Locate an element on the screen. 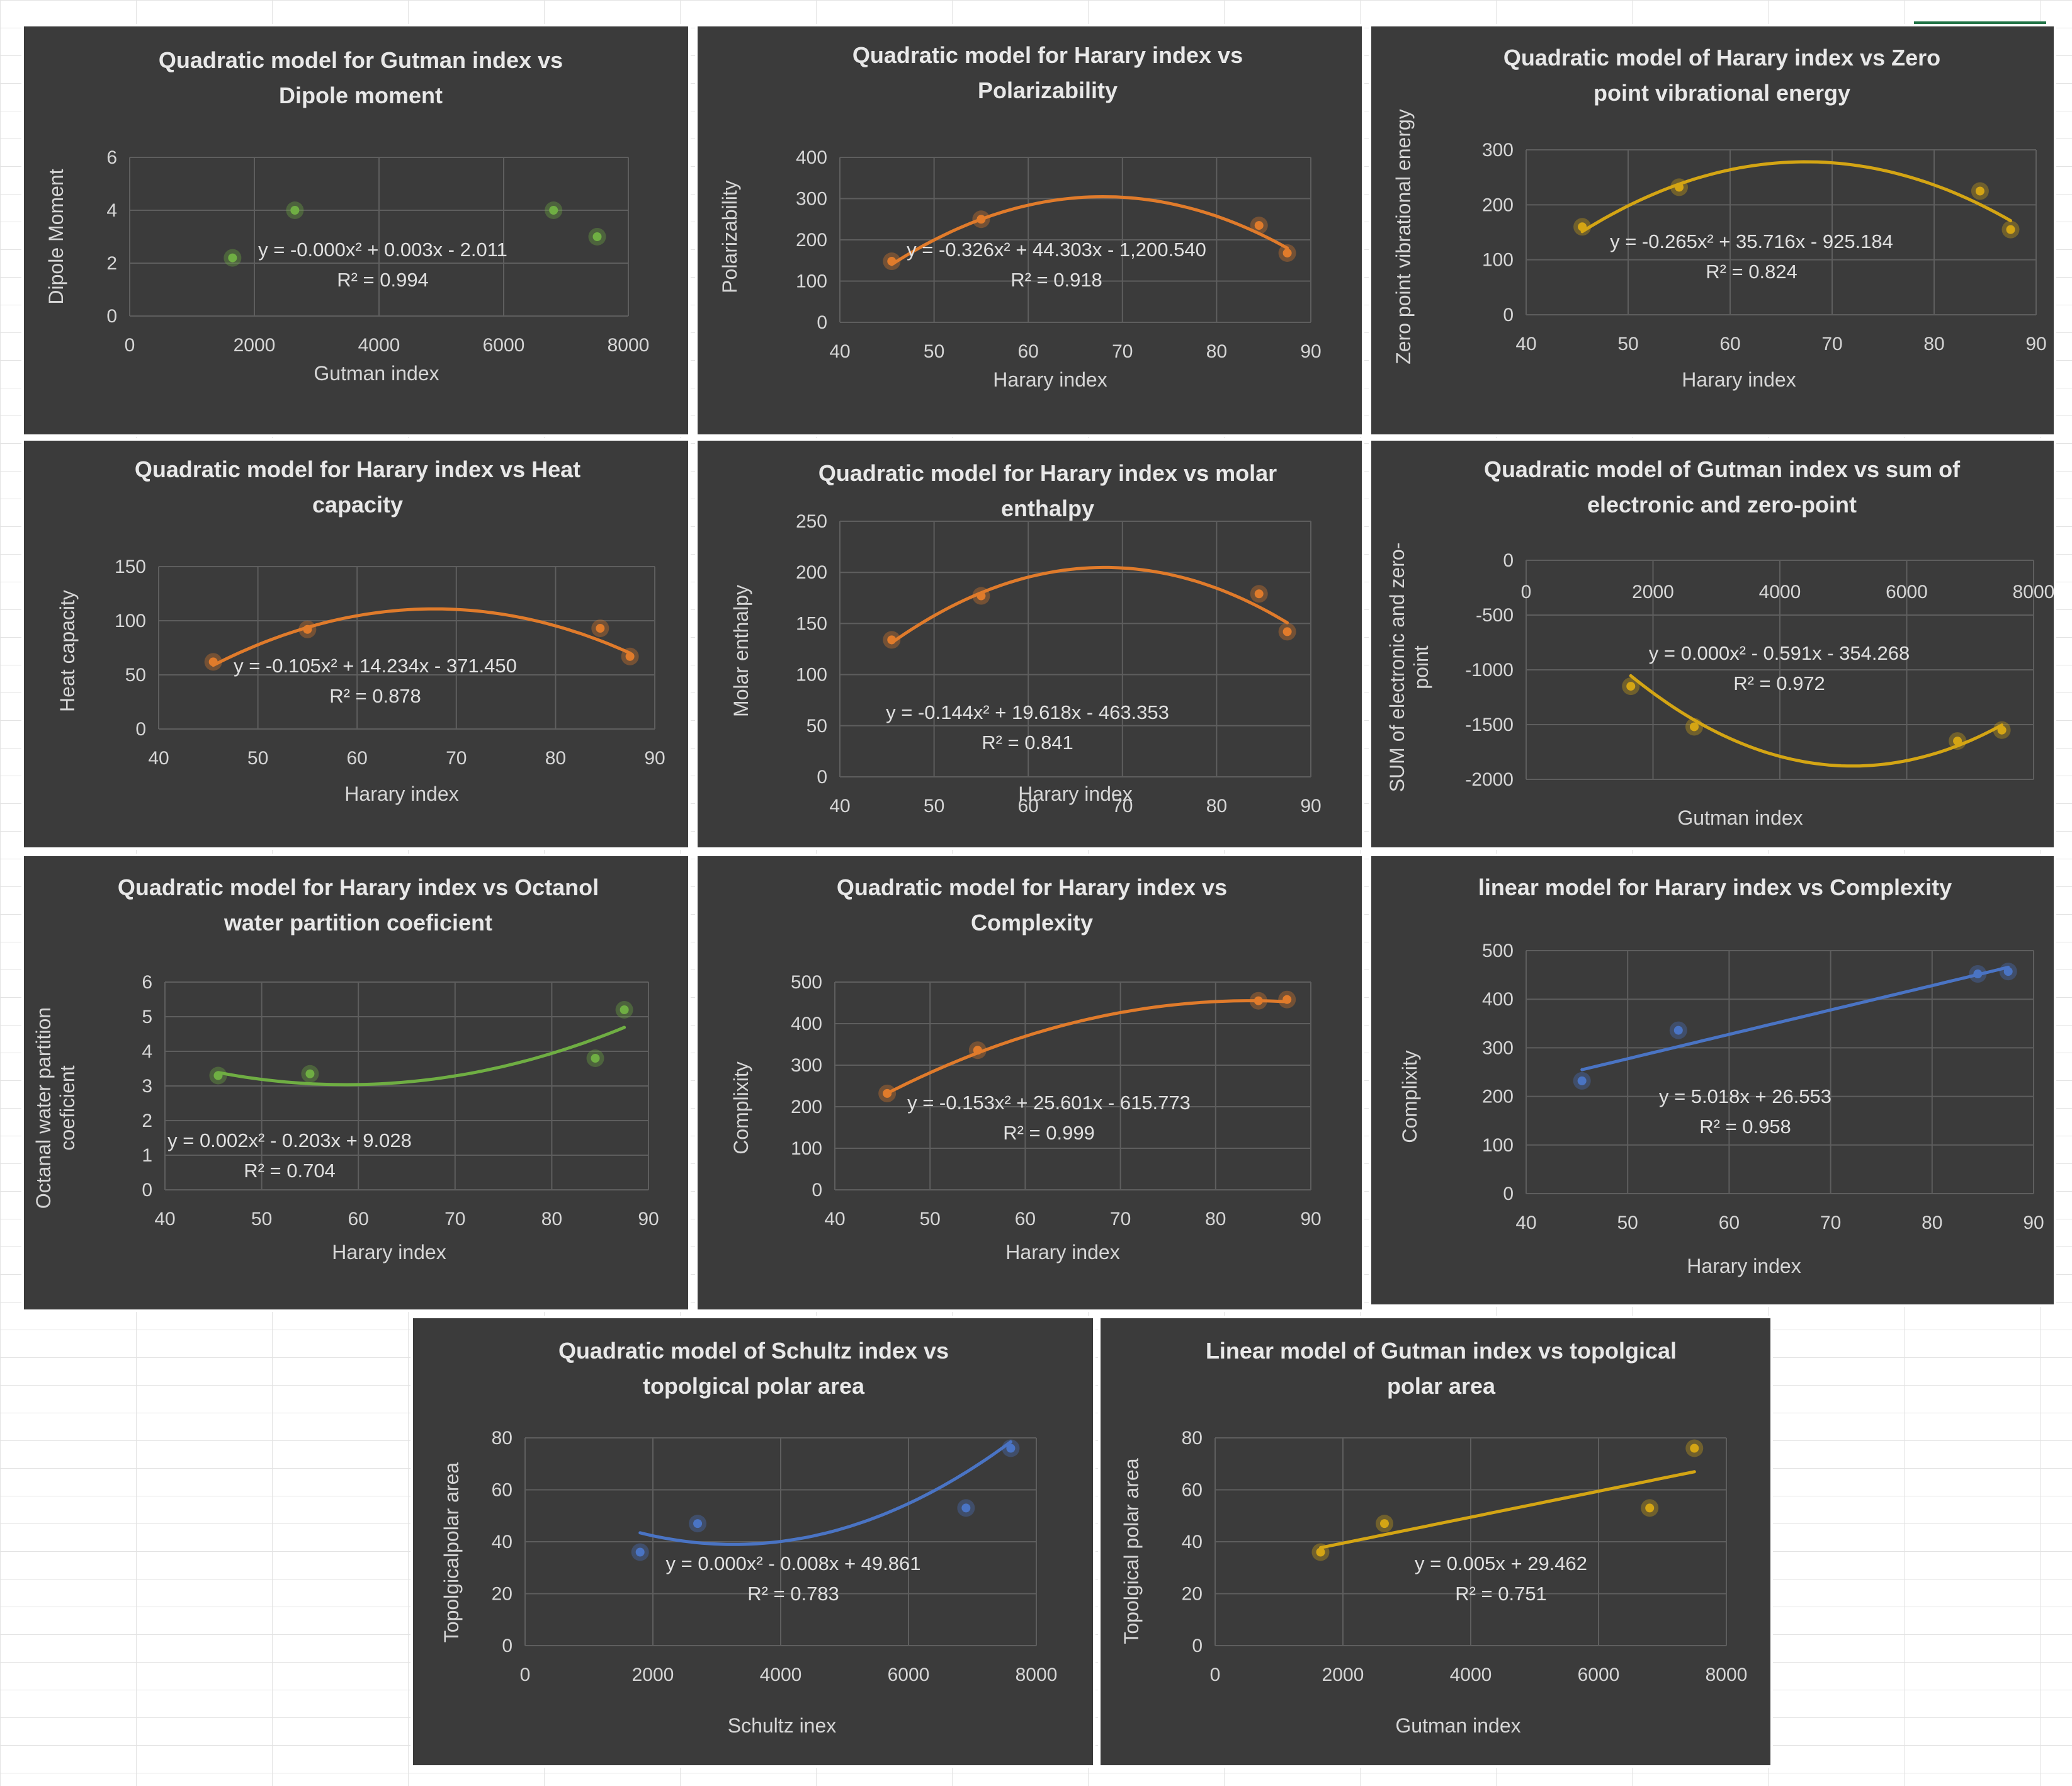 The height and width of the screenshot is (1786, 2072). y-axis-label: coeficient is located at coordinates (67, 1107).